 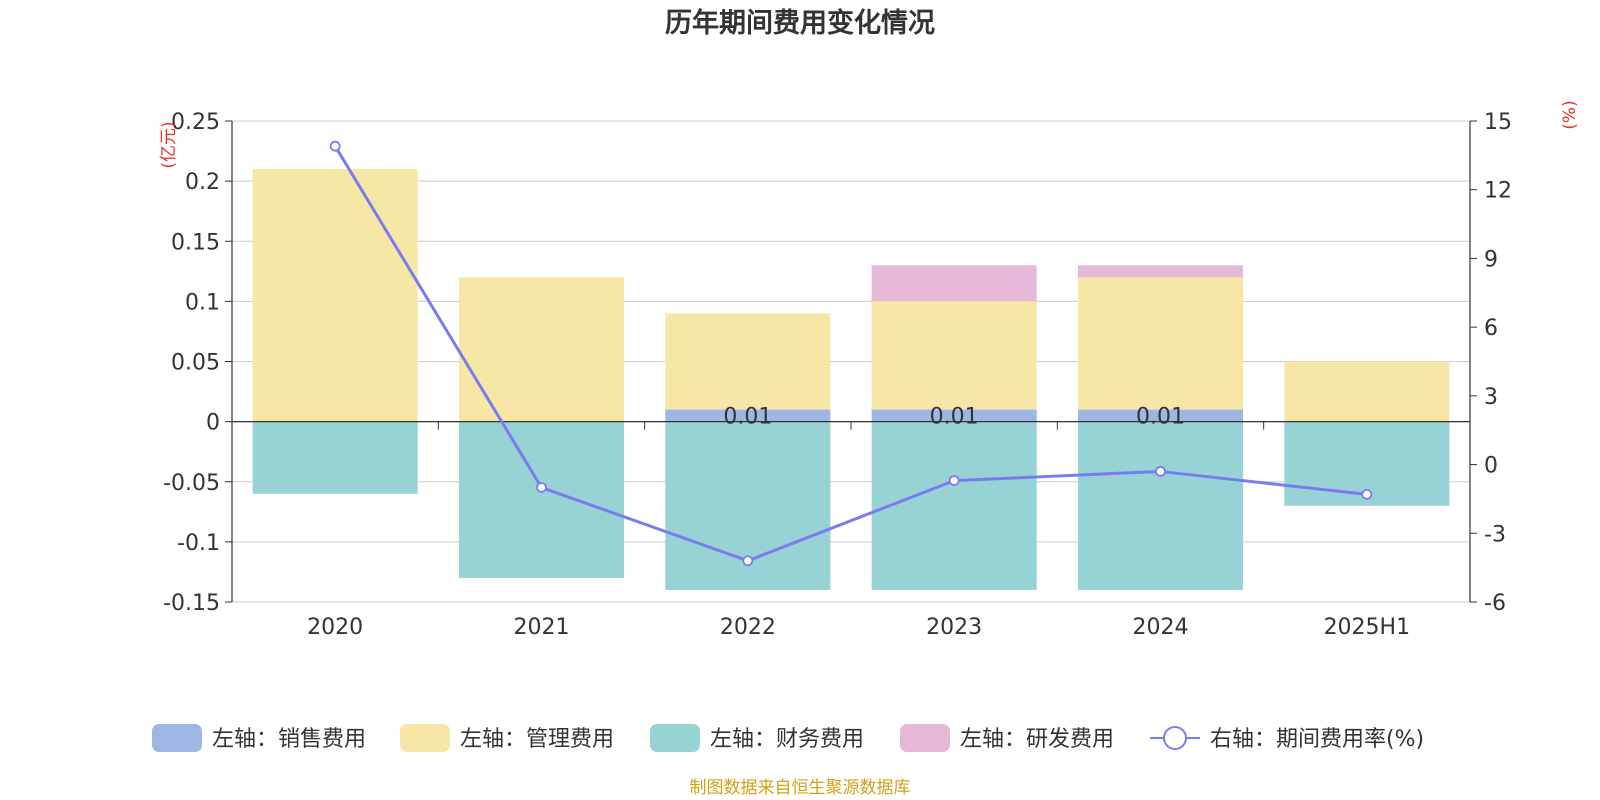 I want to click on left-tick-label: -0.1, so click(x=198, y=543).